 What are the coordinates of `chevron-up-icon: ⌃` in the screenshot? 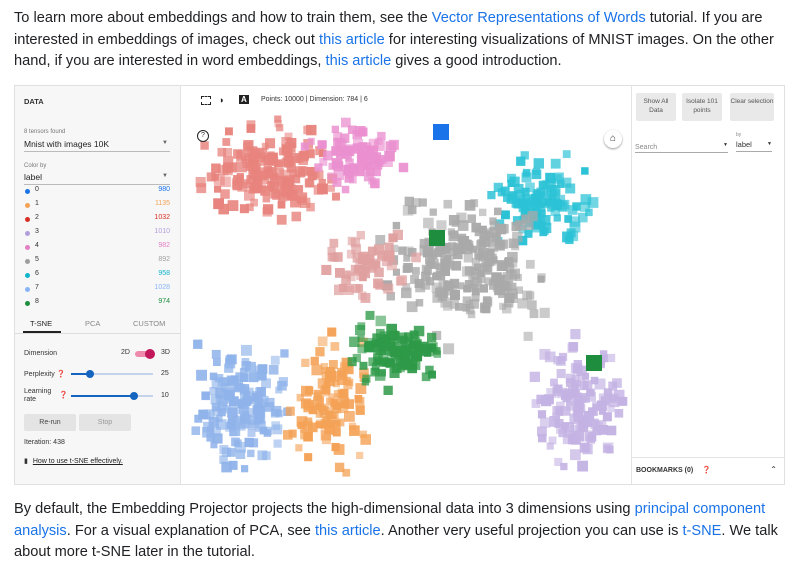 It's located at (773, 469).